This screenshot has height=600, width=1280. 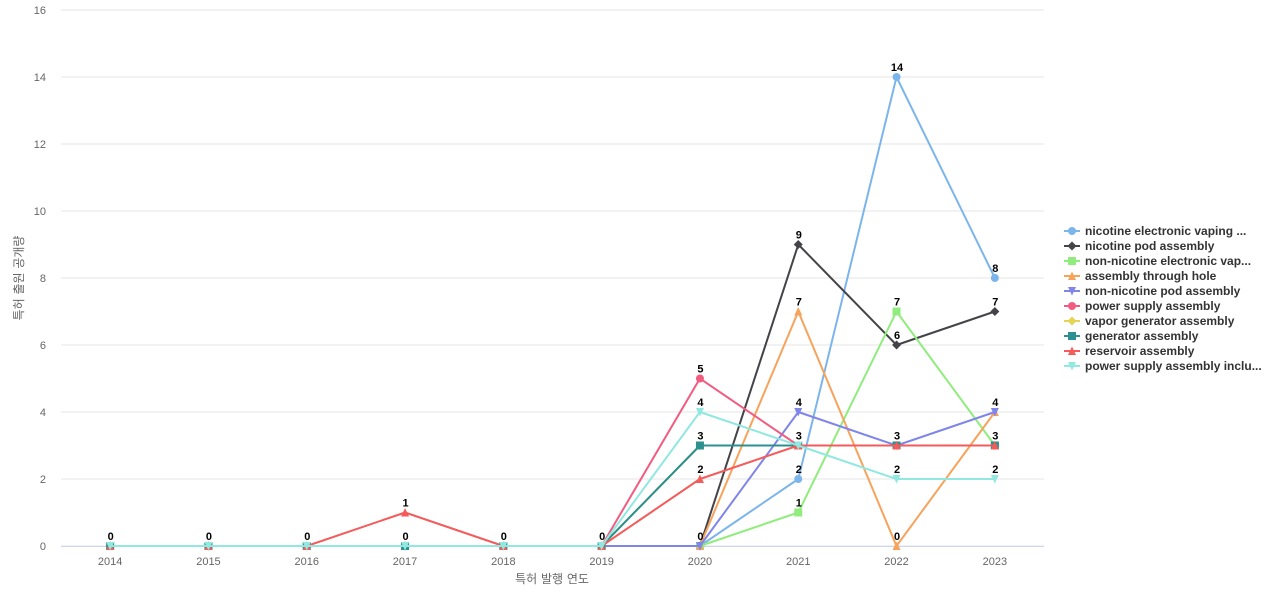 I want to click on legend-item: power supply assembly, so click(x=1142, y=306).